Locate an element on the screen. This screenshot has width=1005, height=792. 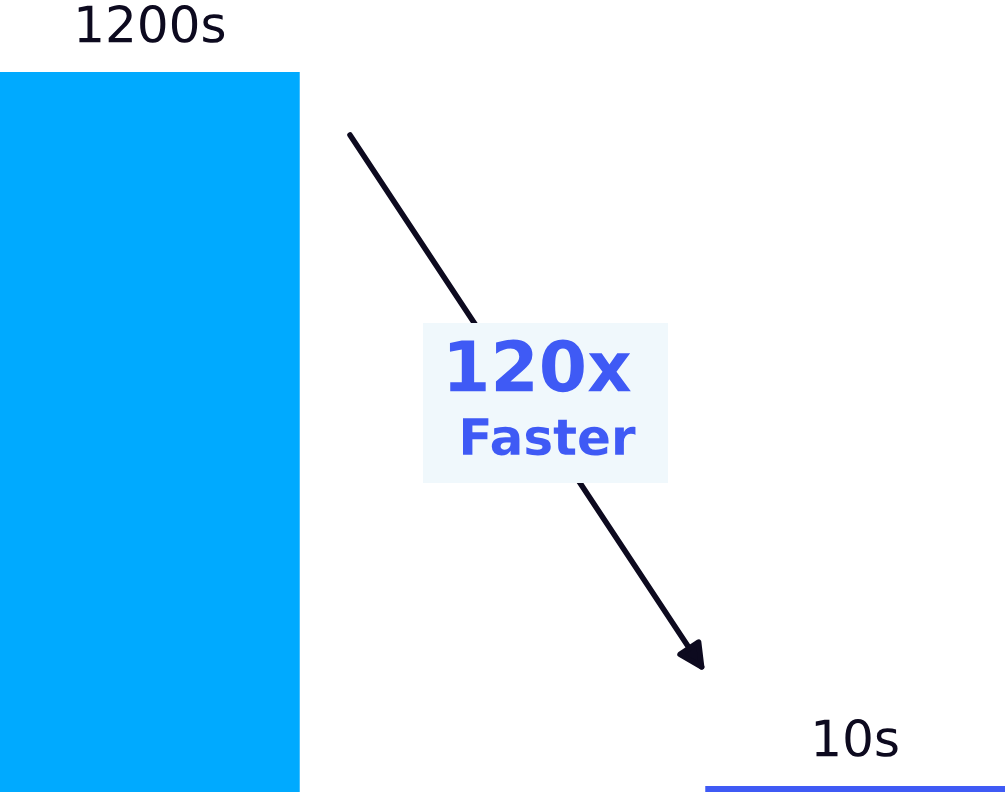
annotation: Faster is located at coordinates (549, 437).